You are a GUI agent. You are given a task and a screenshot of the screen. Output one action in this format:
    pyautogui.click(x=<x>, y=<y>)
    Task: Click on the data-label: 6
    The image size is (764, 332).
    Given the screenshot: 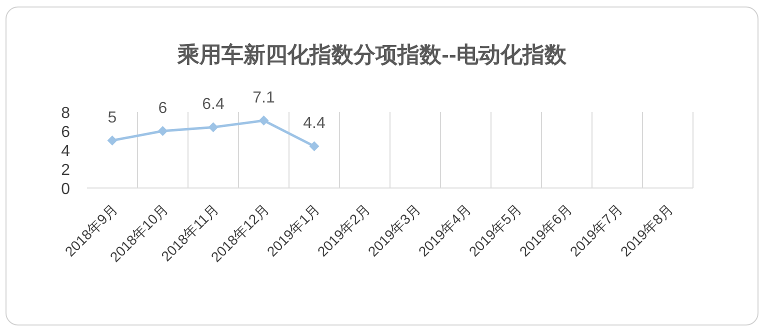 What is the action you would take?
    pyautogui.click(x=163, y=108)
    